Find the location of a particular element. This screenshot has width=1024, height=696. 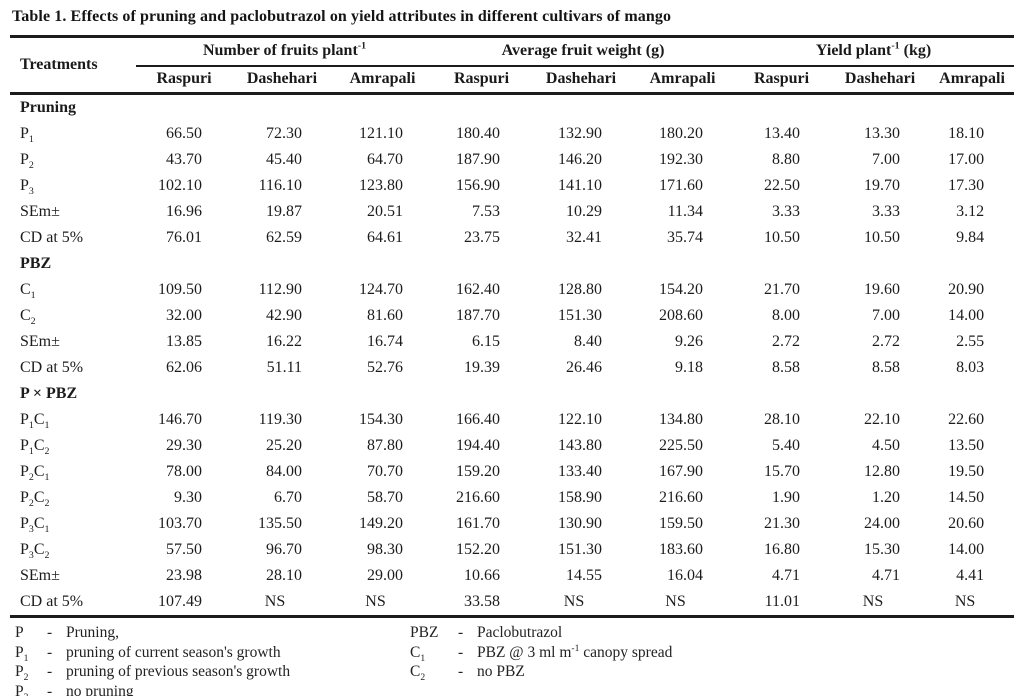

value-cell: 208.60 is located at coordinates (681, 315).